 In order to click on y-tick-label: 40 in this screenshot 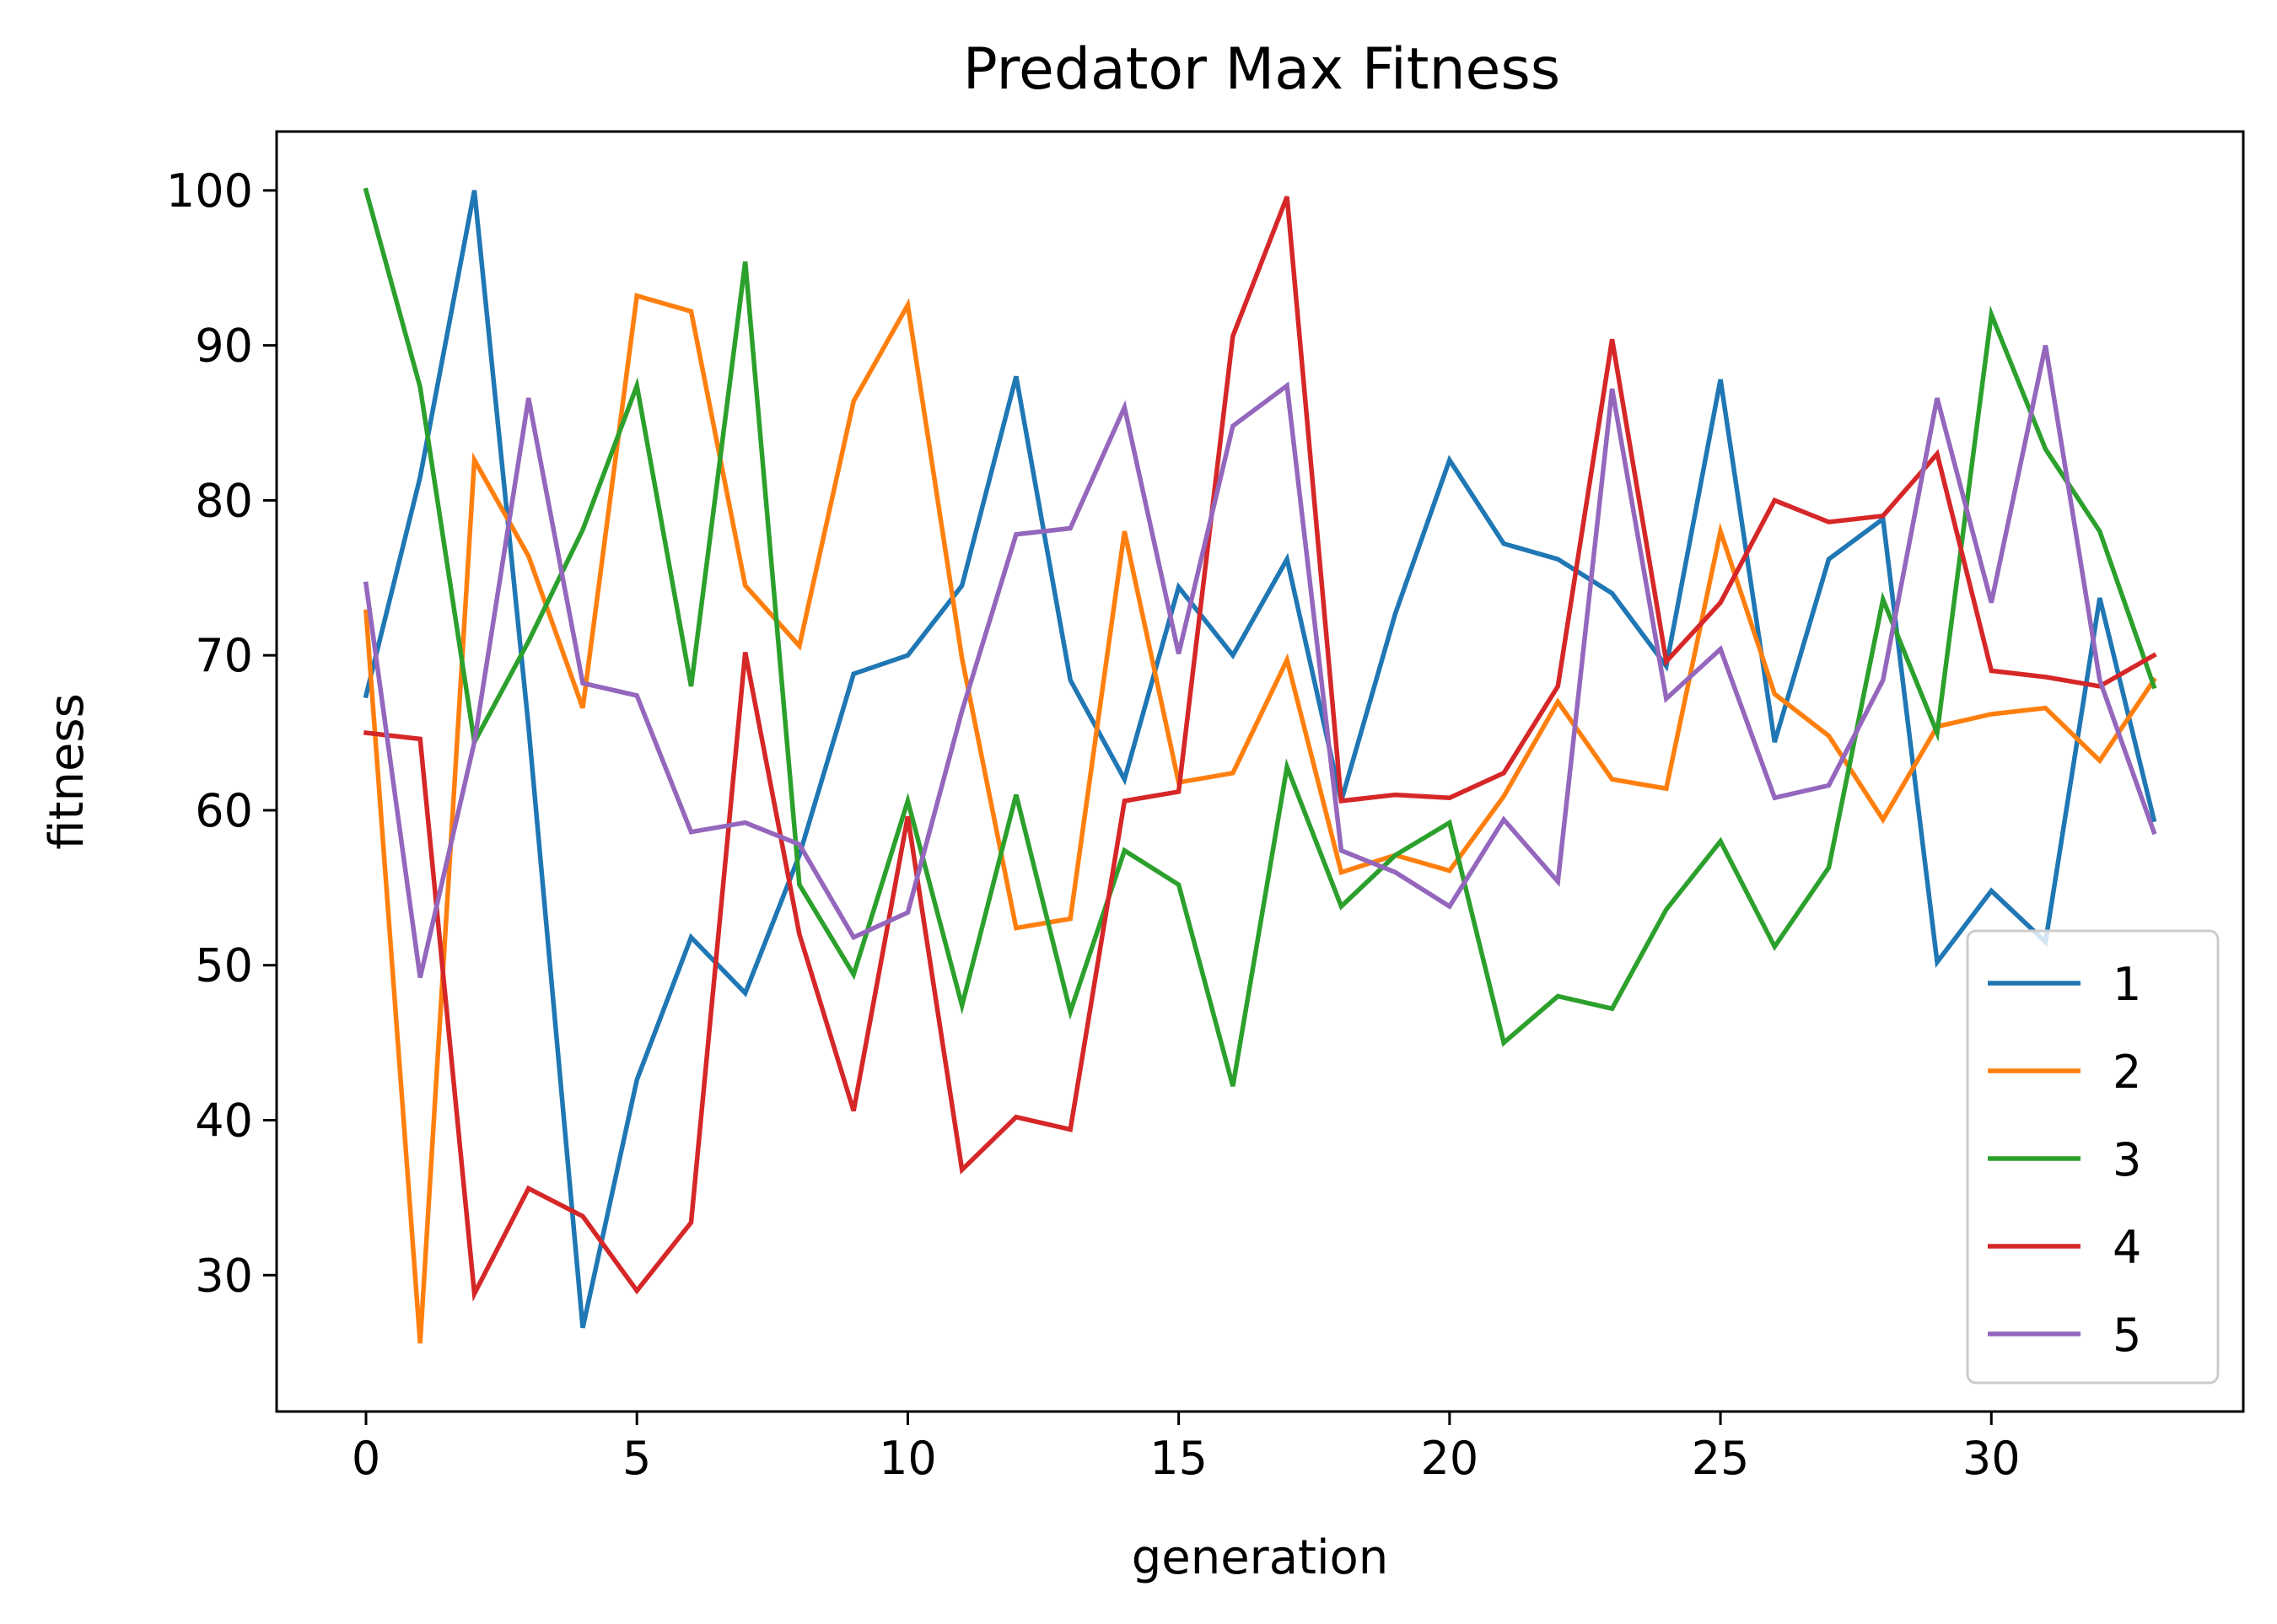, I will do `click(224, 1120)`.